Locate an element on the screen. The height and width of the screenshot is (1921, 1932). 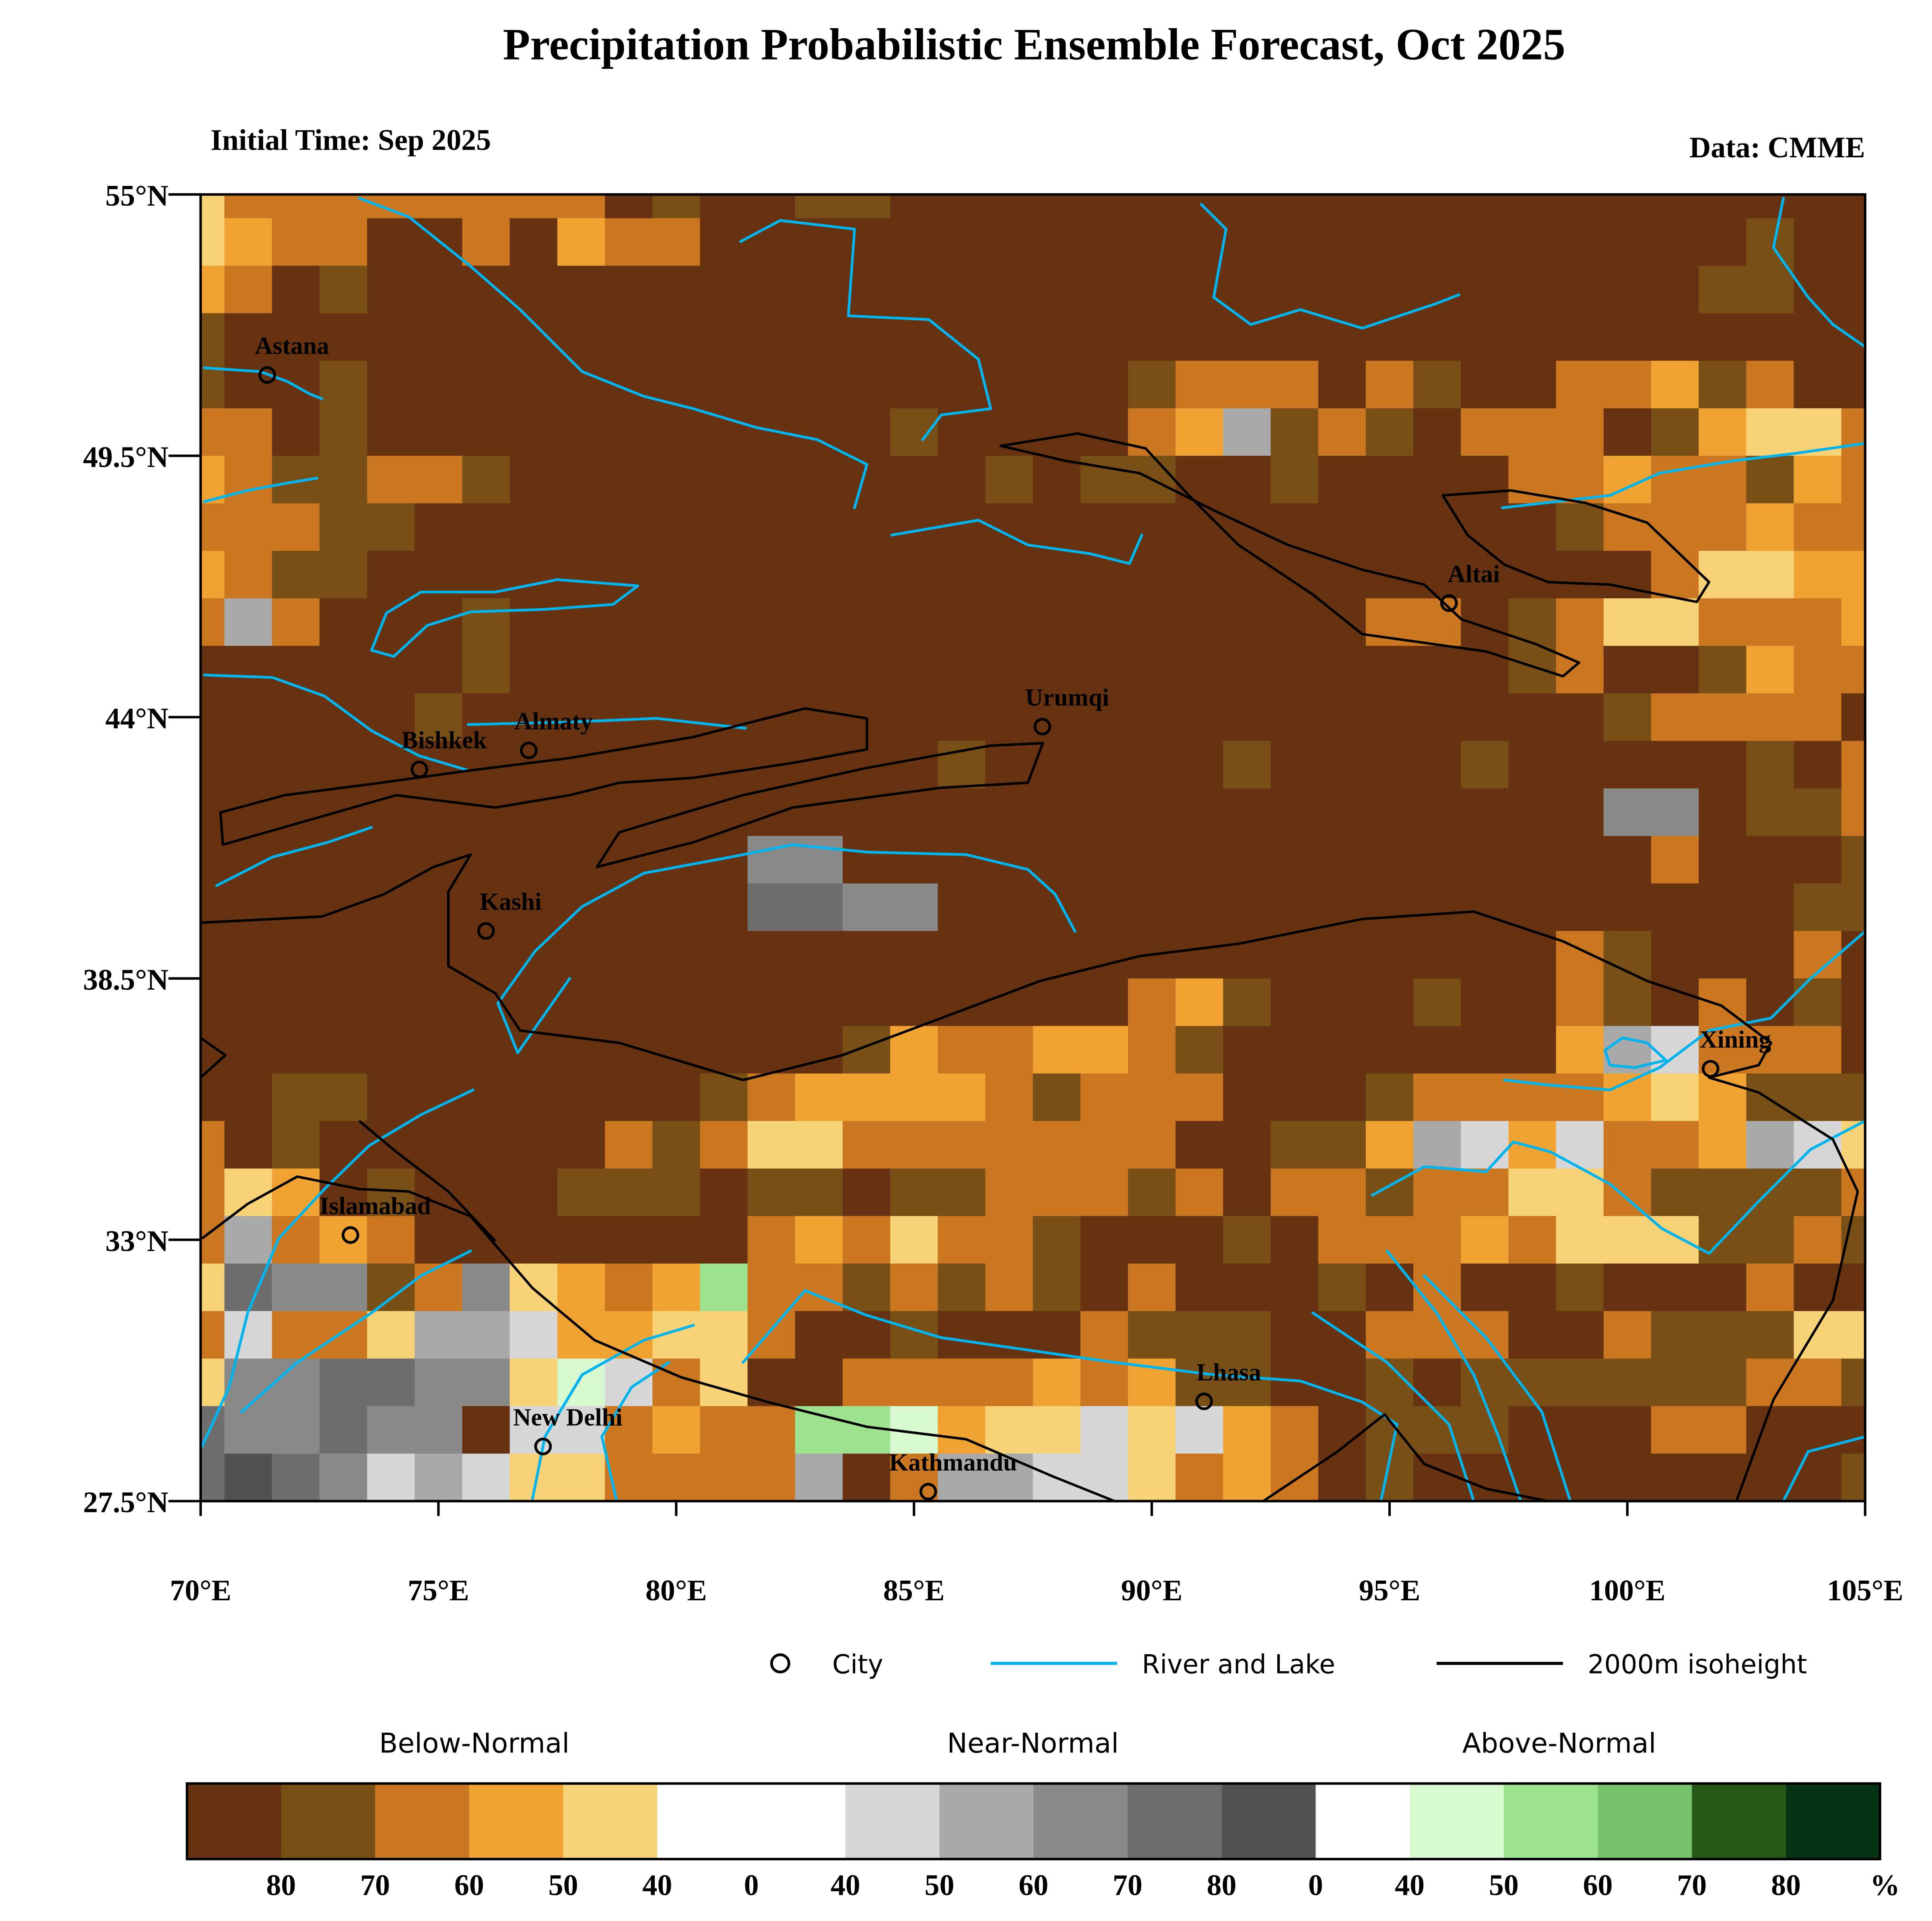
isoheight-legend-label: 2000m isoheight is located at coordinates (1697, 1665).